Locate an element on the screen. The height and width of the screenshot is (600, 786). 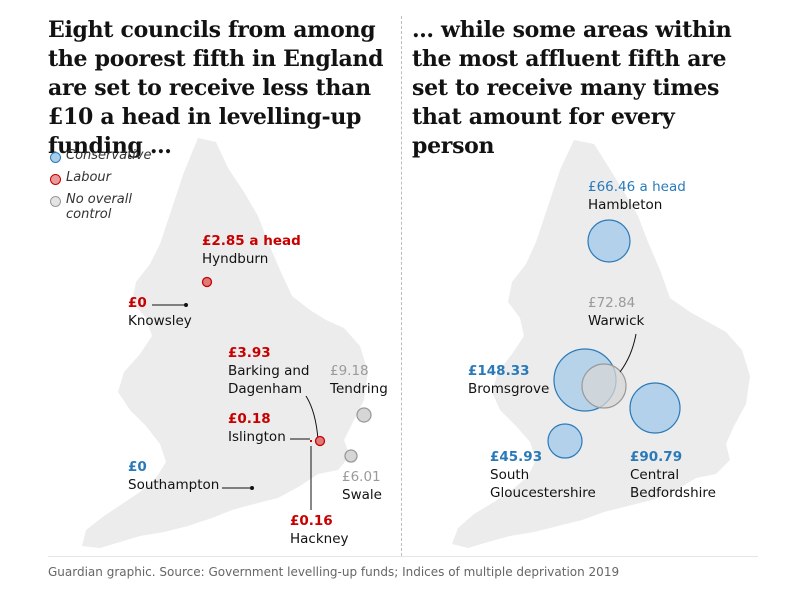
label-barking: £3.93 Barking and Dagenham is located at coordinates (273, 371).